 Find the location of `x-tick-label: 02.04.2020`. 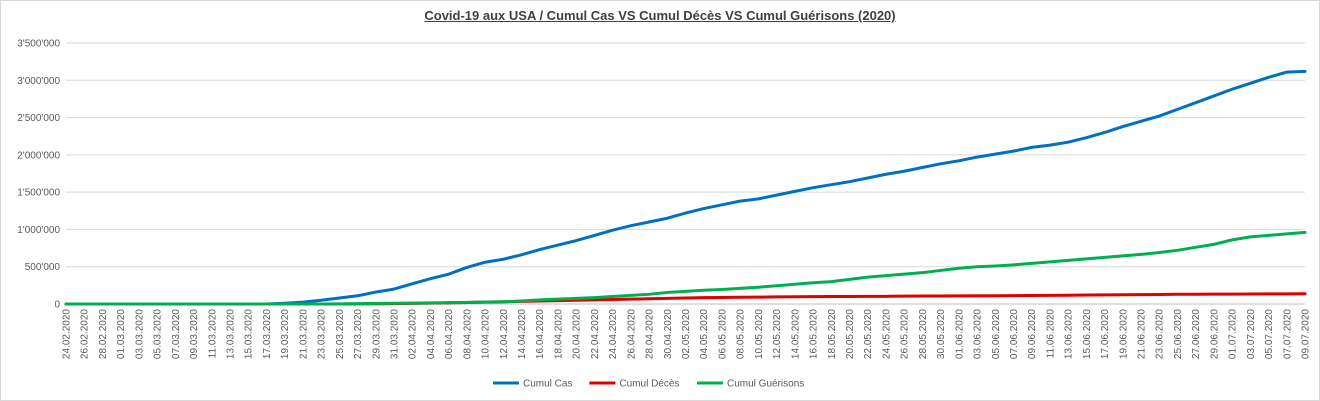

x-tick-label: 02.04.2020 is located at coordinates (413, 334).